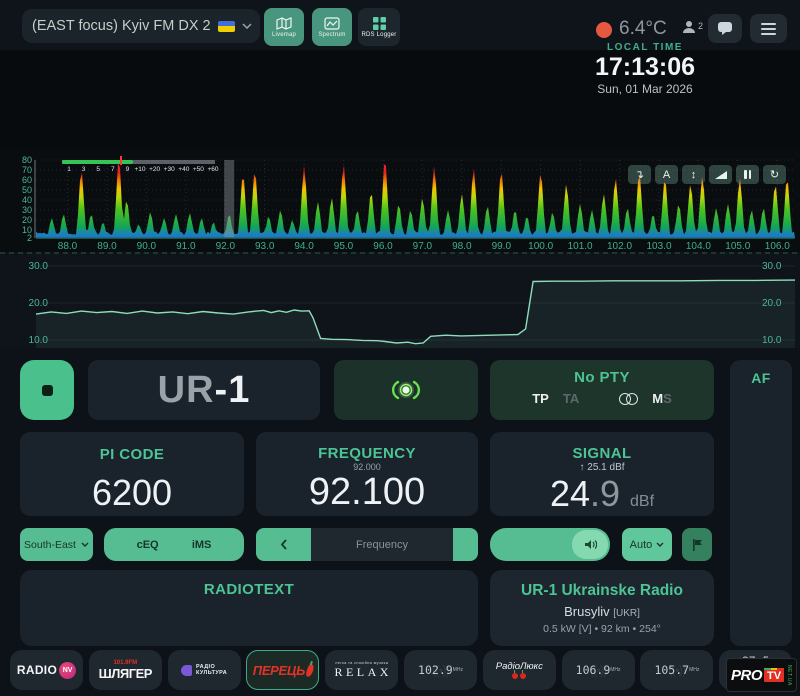 Image resolution: width=800 pixels, height=696 pixels. Describe the element at coordinates (737, 246) in the screenshot. I see `svg-text: 105.0` at that location.